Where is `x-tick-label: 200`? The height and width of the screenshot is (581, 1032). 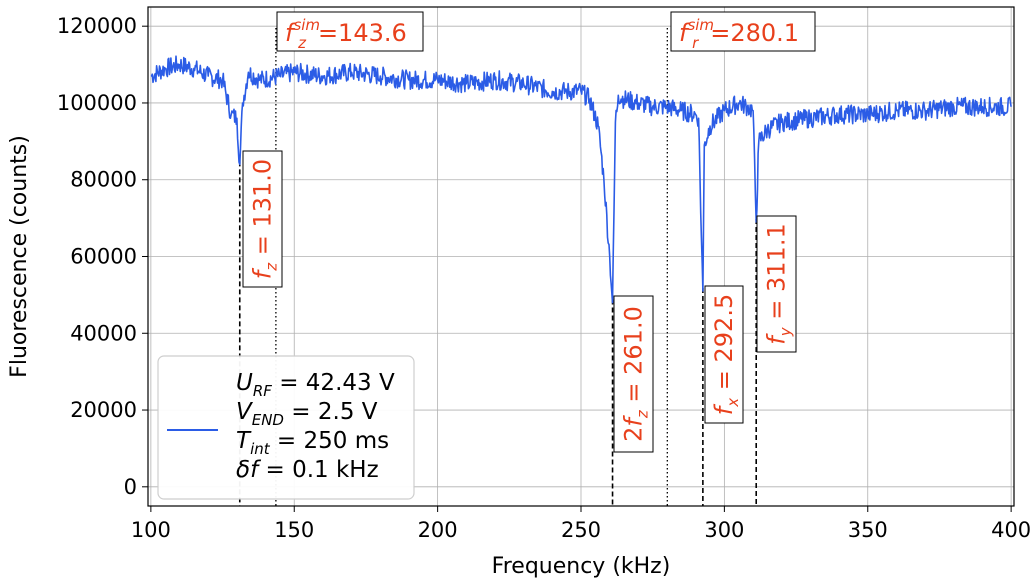
x-tick-label: 200 is located at coordinates (438, 530).